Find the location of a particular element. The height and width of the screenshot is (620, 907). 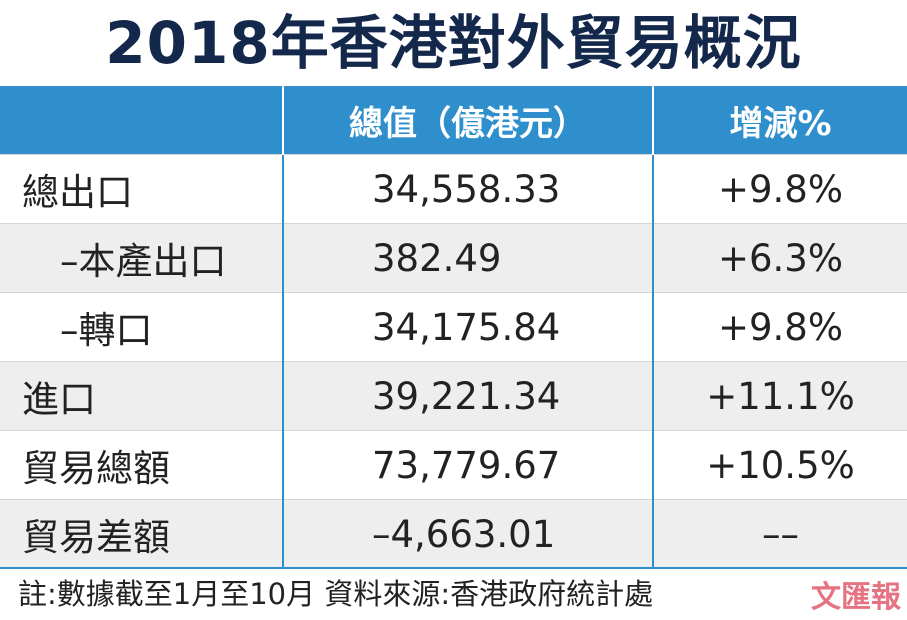

header-value: 總值（億港元） is located at coordinates (467, 120).